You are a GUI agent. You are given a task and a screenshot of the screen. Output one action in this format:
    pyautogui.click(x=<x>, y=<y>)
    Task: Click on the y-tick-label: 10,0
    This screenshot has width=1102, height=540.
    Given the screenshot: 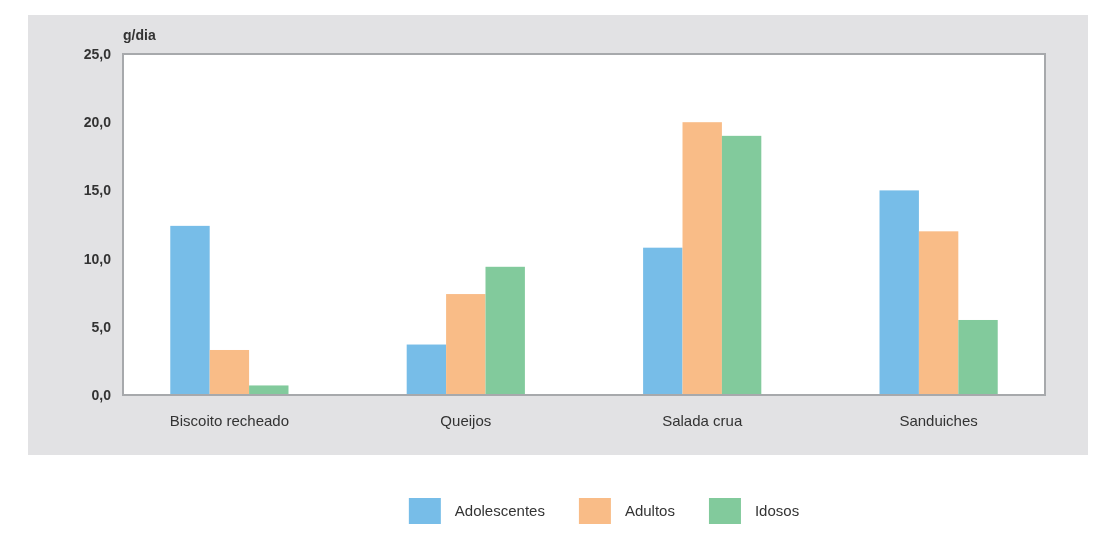 What is the action you would take?
    pyautogui.click(x=97, y=258)
    